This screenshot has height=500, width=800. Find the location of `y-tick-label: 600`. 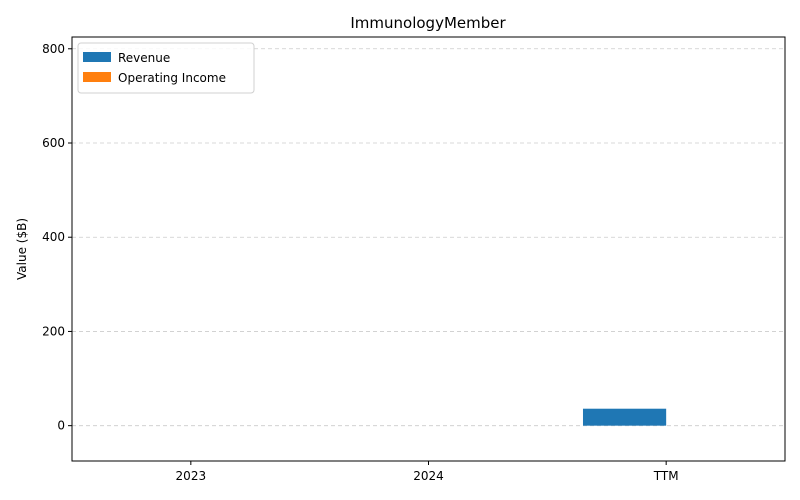

y-tick-label: 600 is located at coordinates (53, 143).